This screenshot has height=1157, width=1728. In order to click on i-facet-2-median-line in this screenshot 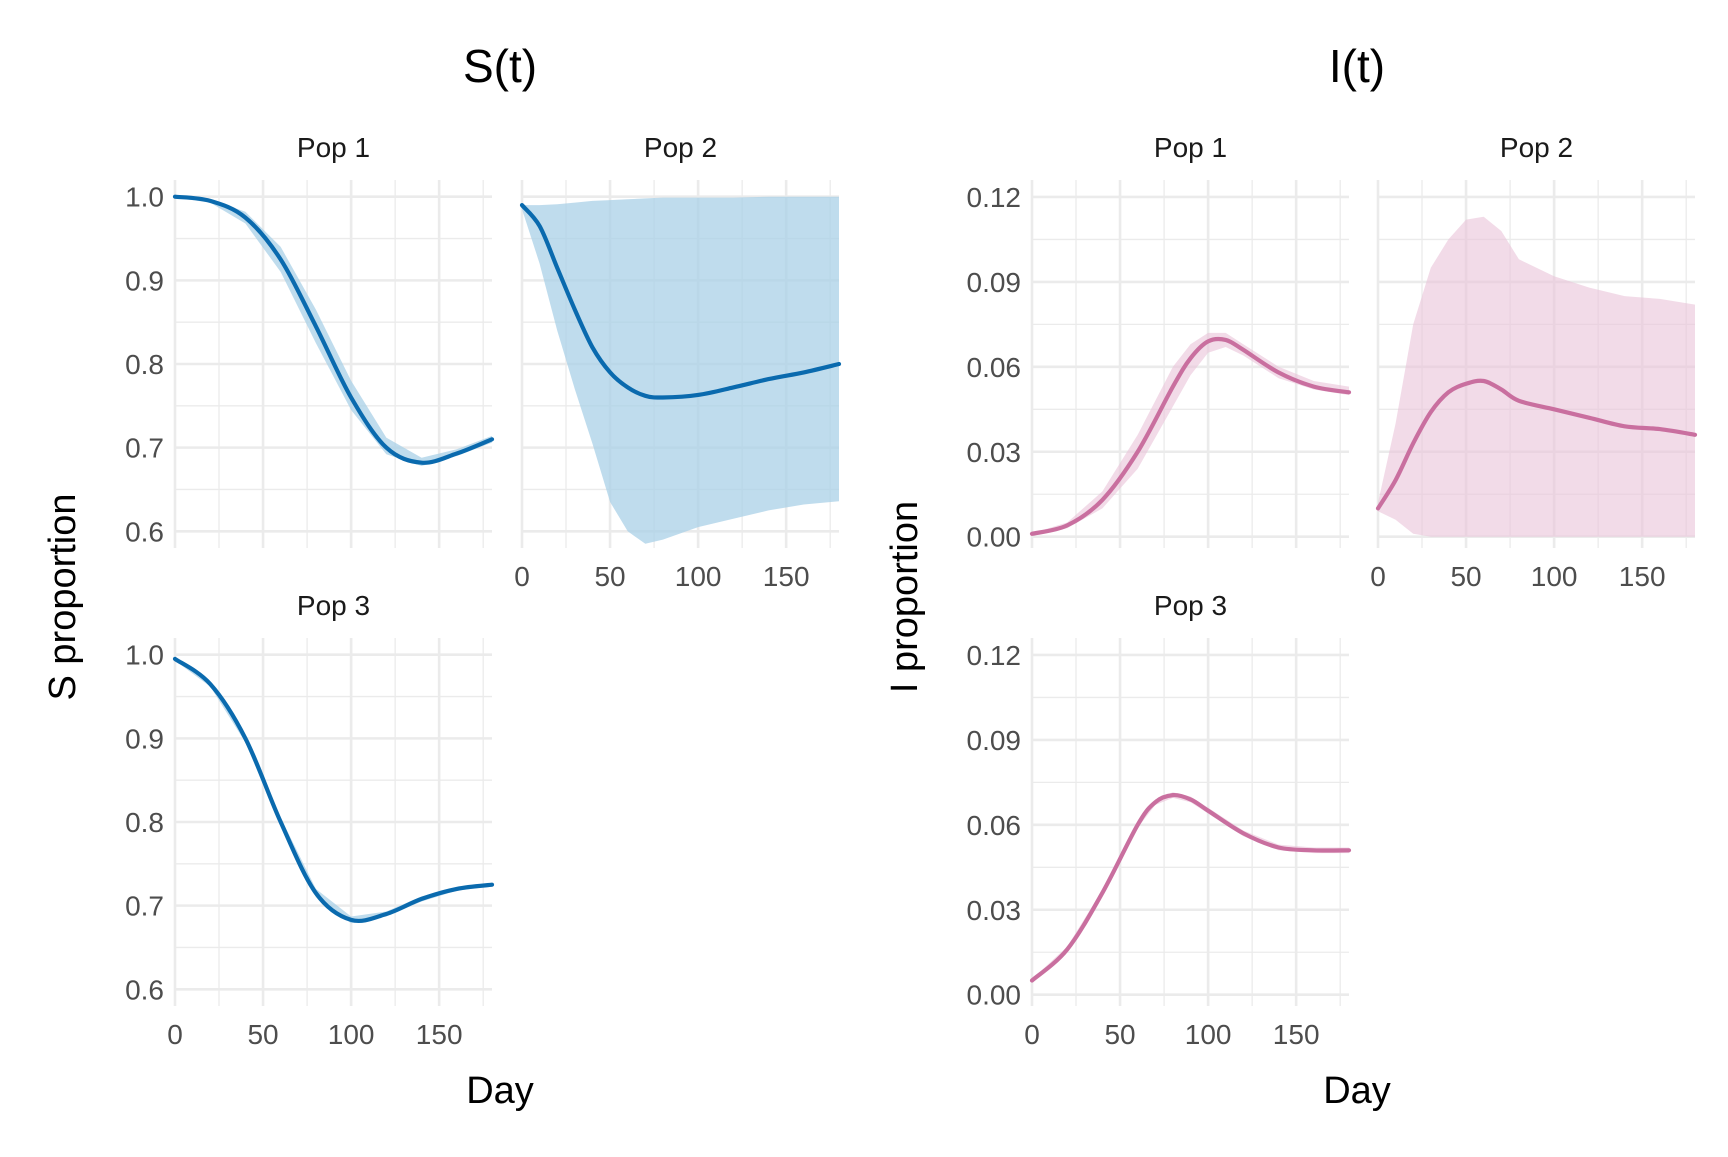, I will do `click(1536, 444)`.